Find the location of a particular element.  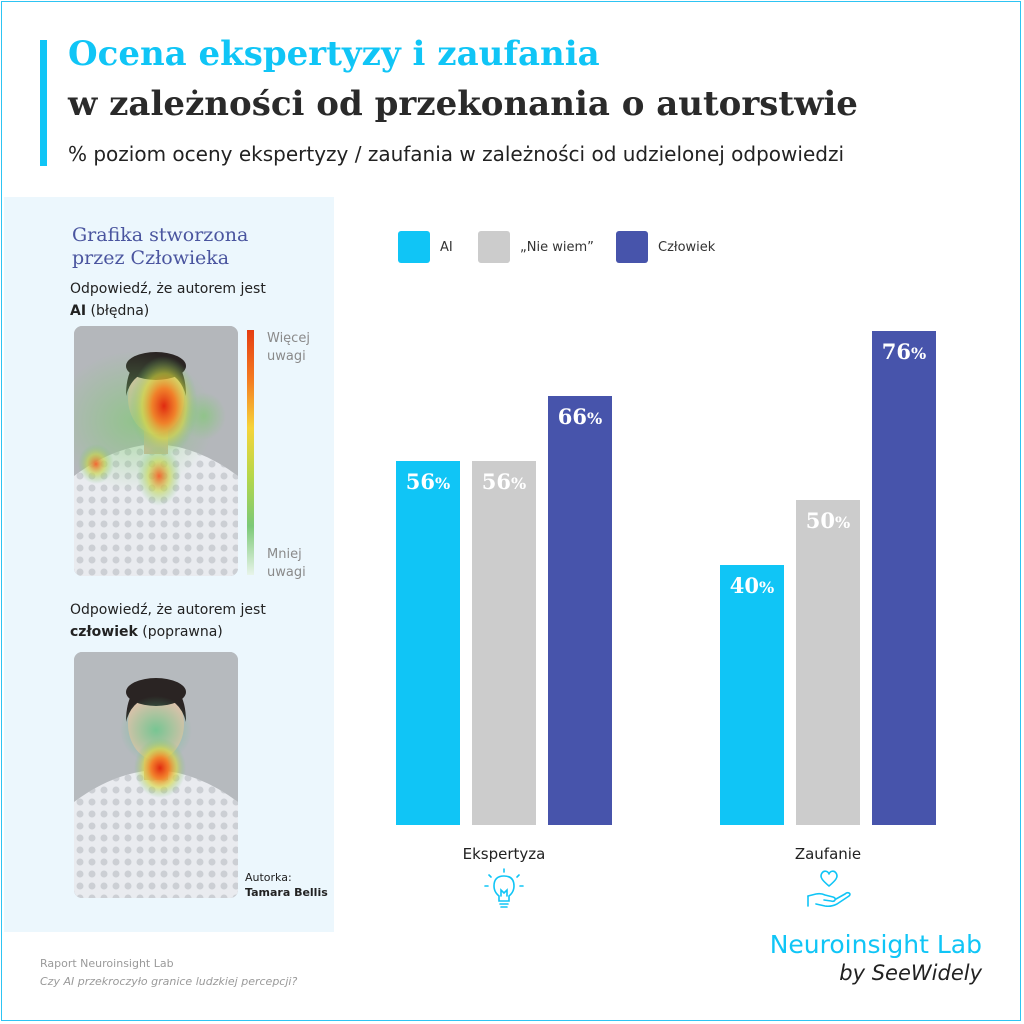

bar-ekspertyza-nie-wiem is located at coordinates (504, 643).